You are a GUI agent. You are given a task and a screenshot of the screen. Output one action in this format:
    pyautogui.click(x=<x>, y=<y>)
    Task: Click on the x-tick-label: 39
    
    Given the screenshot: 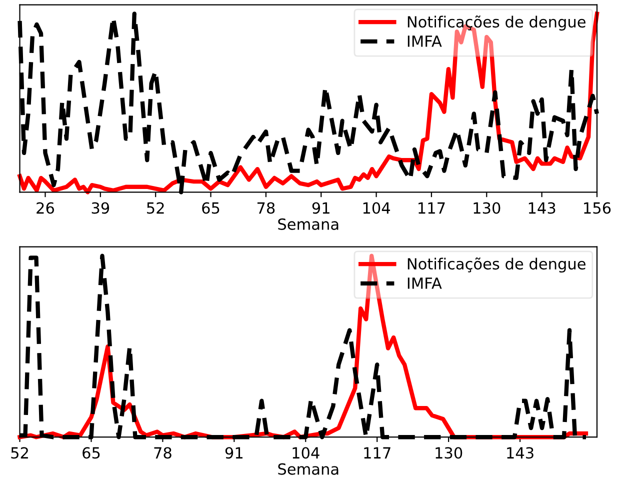 What is the action you would take?
    pyautogui.click(x=101, y=208)
    